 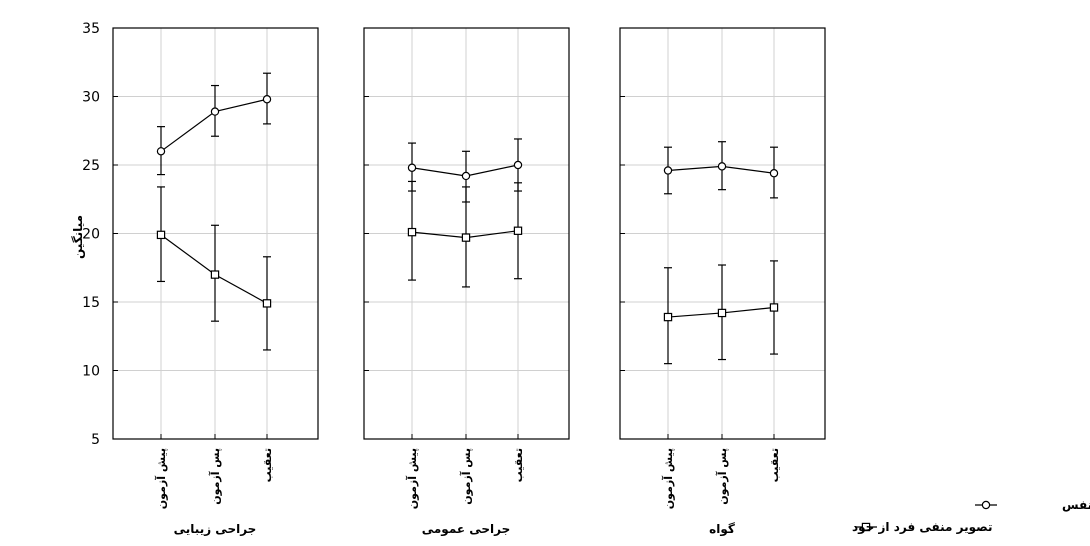 What do you see at coordinates (215, 529) in the screenshot?
I see `panel-group-label: جراحی زیبایی` at bounding box center [215, 529].